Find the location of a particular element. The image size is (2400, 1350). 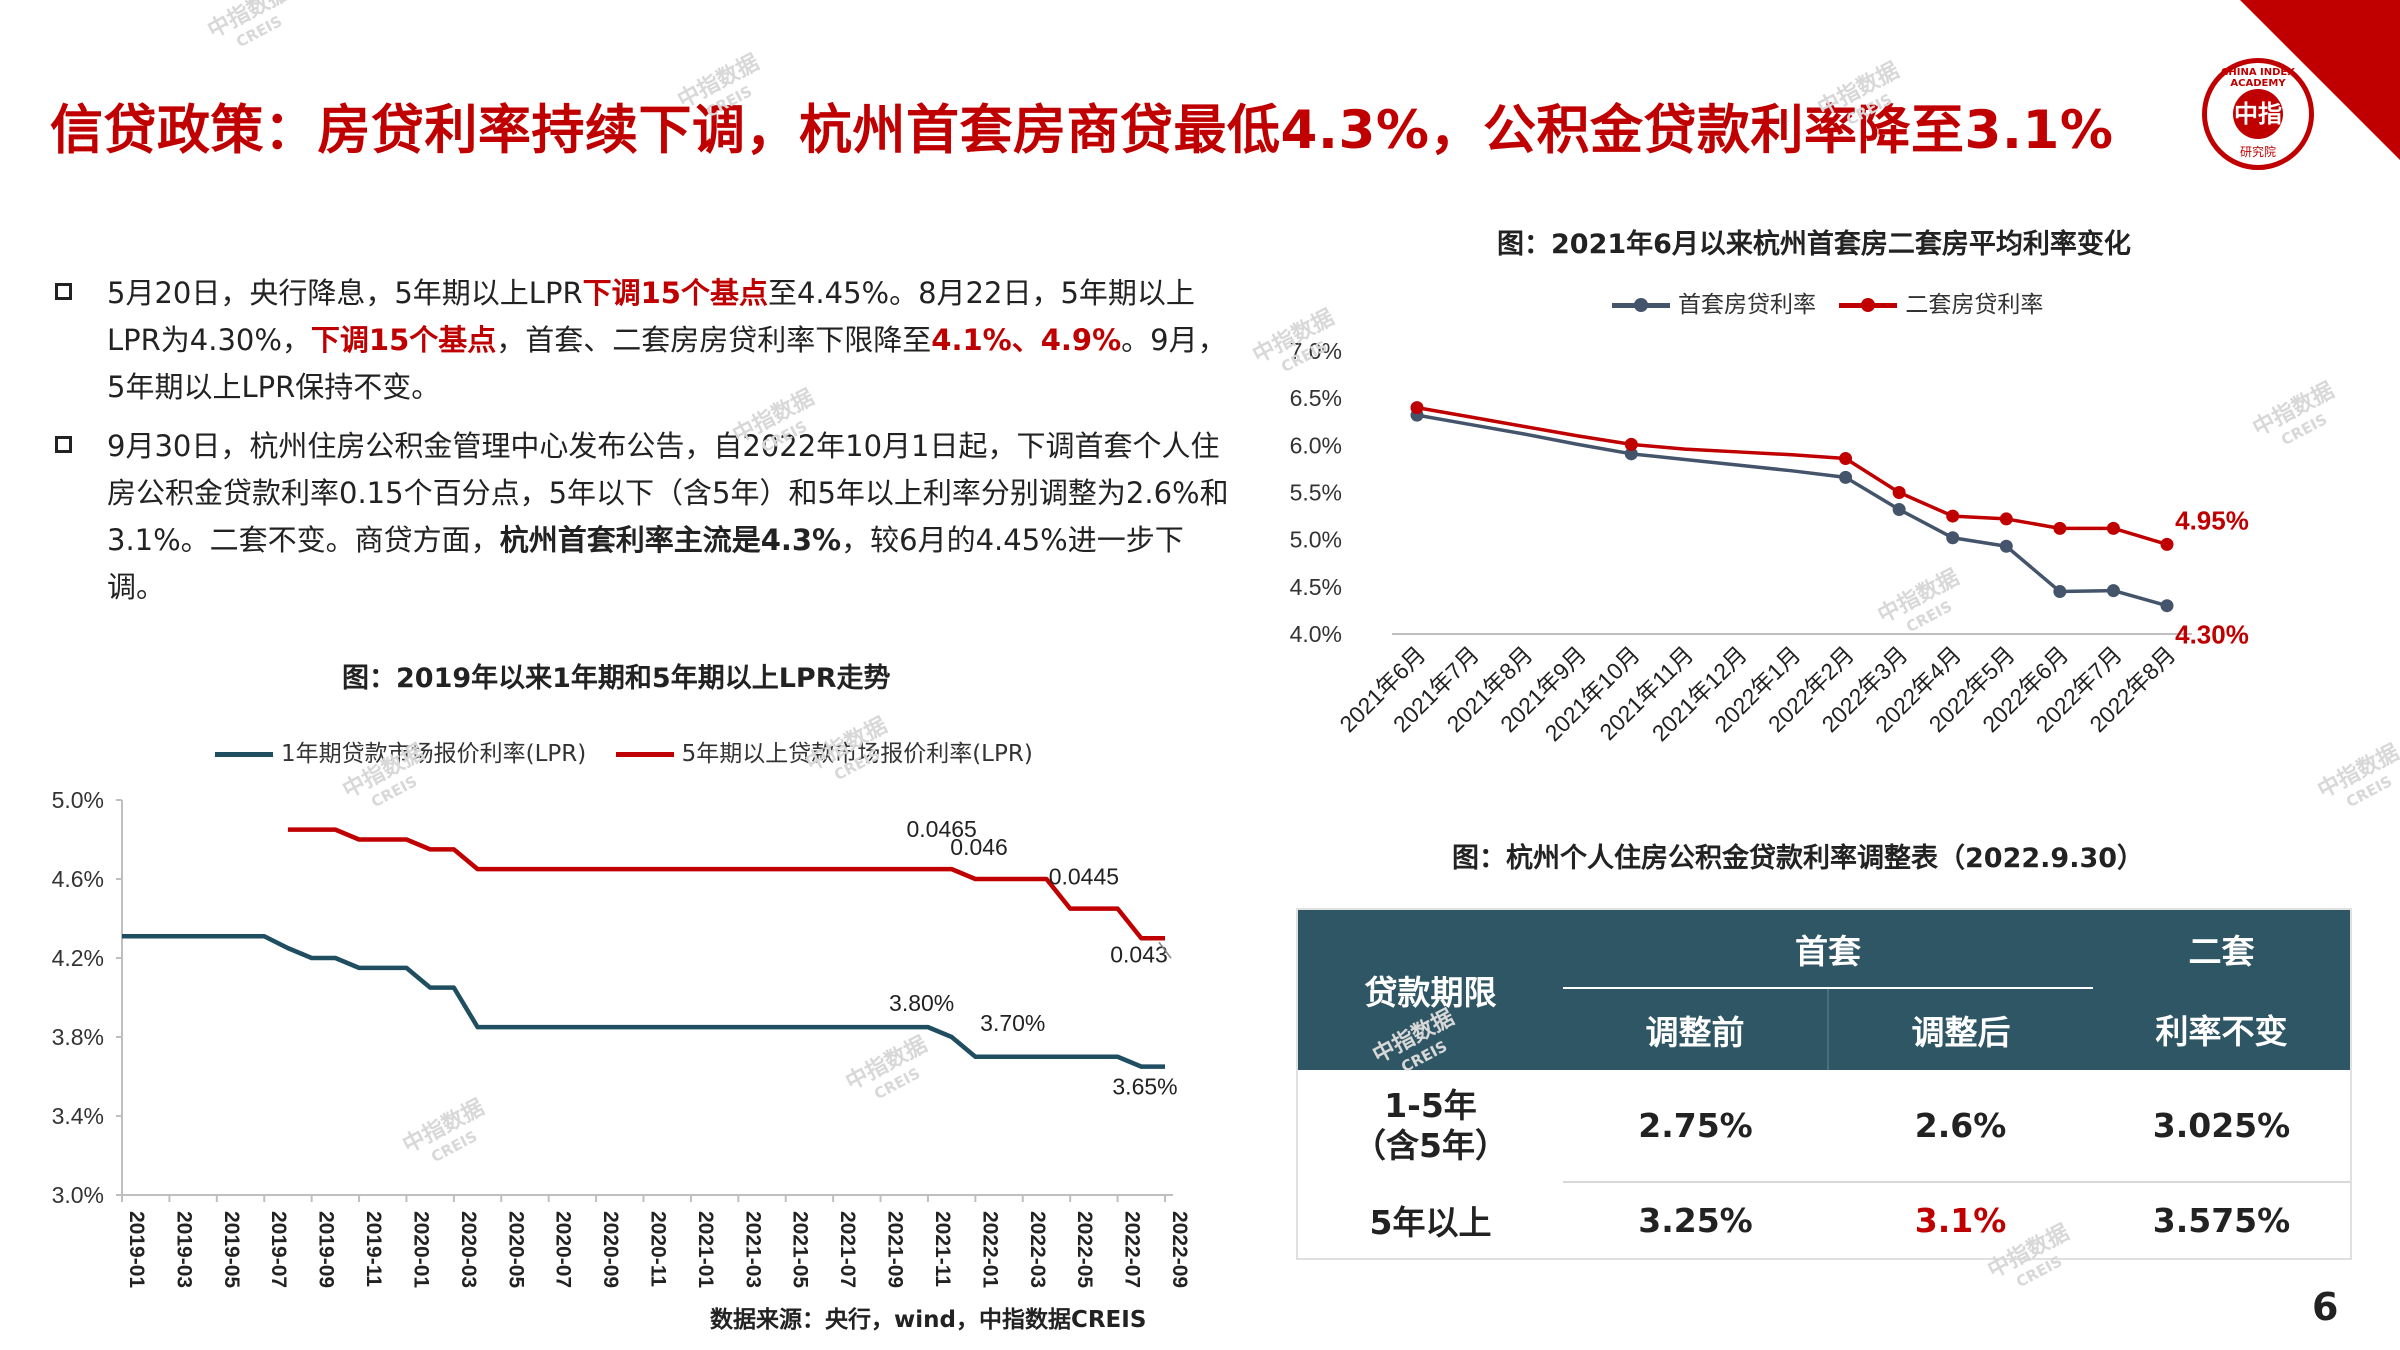

th-unchanged: 利率不变 is located at coordinates (2221, 1029).